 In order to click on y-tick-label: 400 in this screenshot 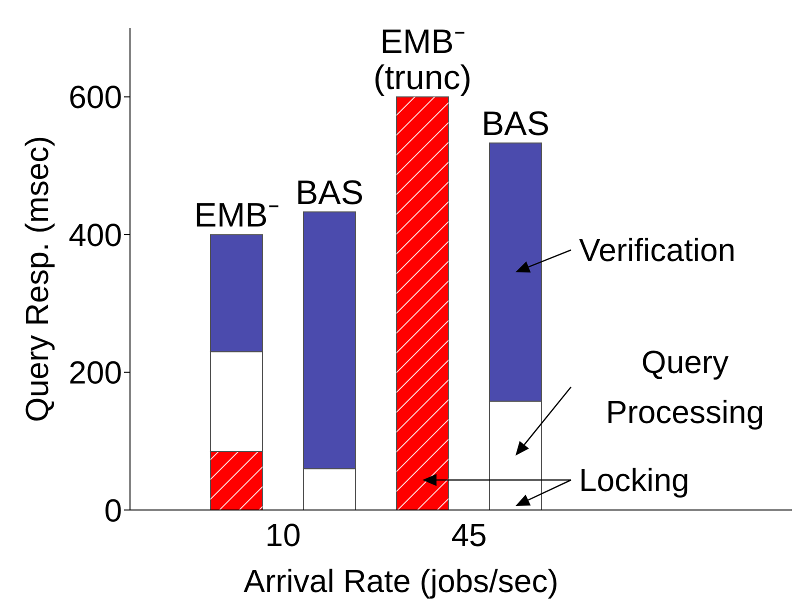, I will do `click(95, 234)`.